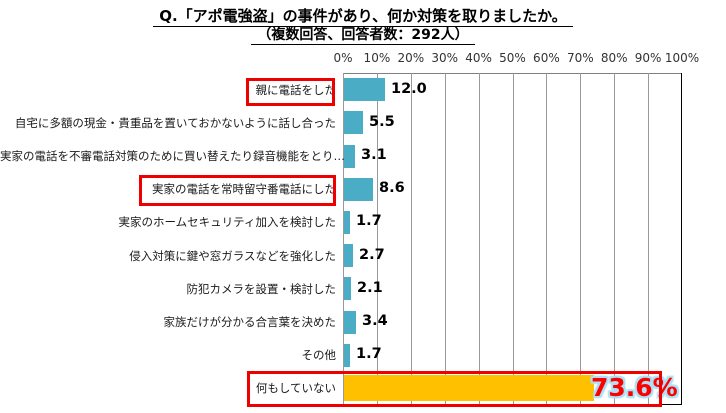 This screenshot has width=726, height=413. I want to click on axis-tick-label: 60%, so click(546, 58).